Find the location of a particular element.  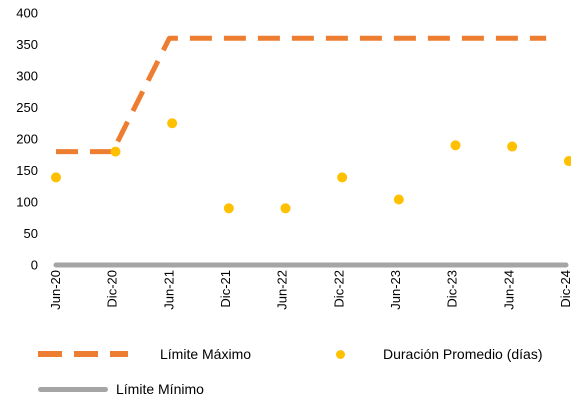

y-axis-ticks: 0 50 100 150 200 250 300 350 400 is located at coordinates (27, 139).